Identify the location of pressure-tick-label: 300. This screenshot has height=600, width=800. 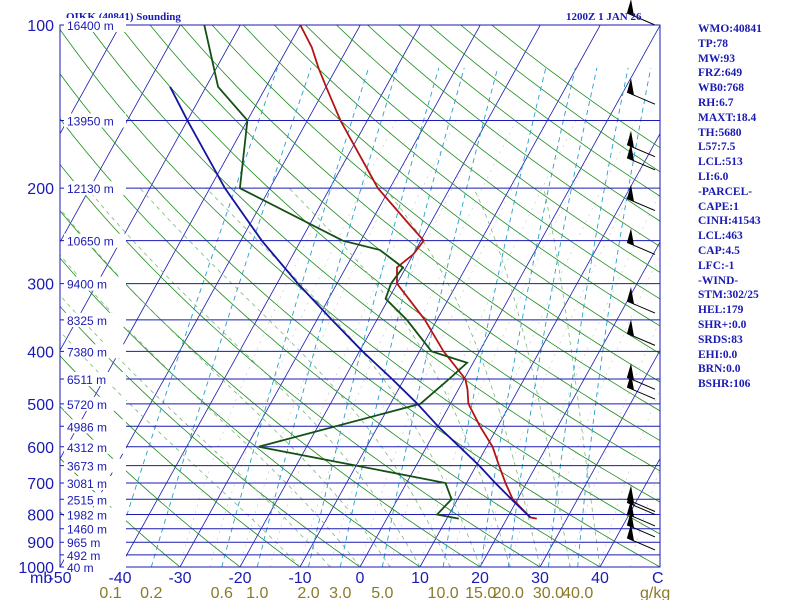
(40, 285).